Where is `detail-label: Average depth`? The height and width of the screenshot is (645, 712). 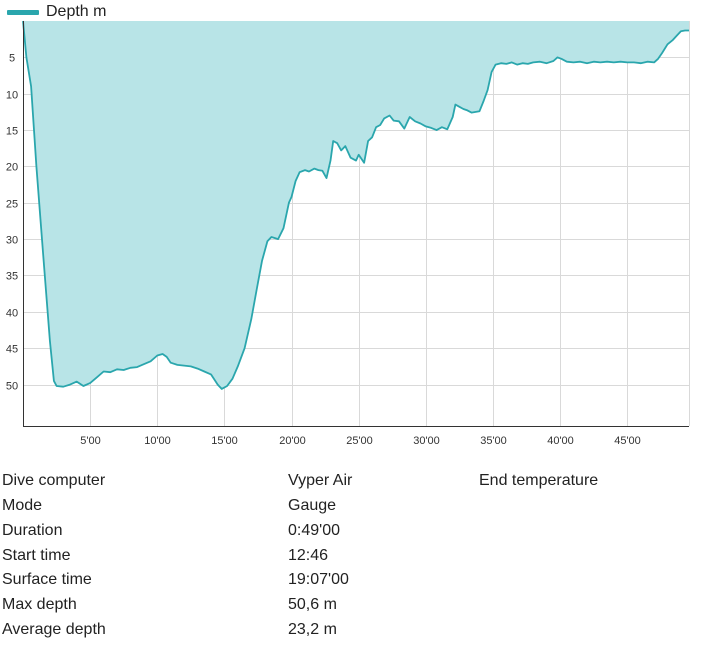 detail-label: Average depth is located at coordinates (54, 629).